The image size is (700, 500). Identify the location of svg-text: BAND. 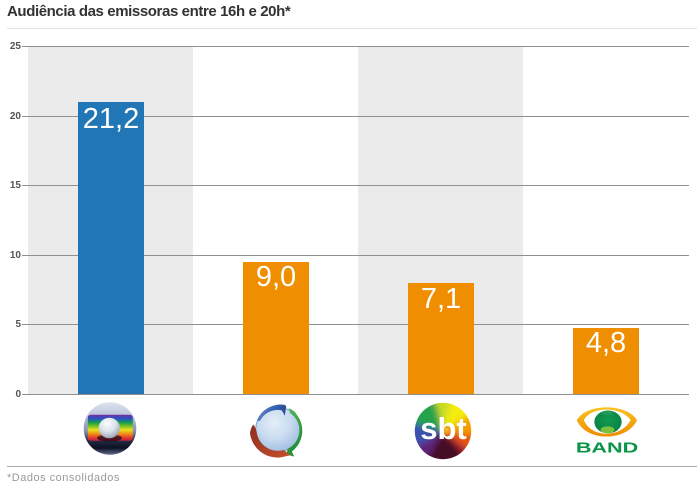
(607, 447).